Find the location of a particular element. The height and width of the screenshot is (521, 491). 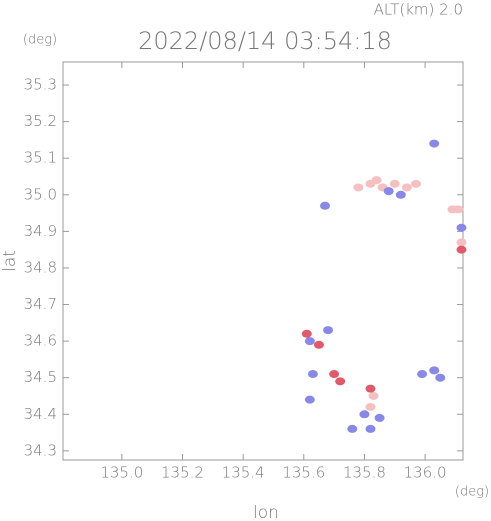

y-tick-label: 34.6 is located at coordinates (40, 341).